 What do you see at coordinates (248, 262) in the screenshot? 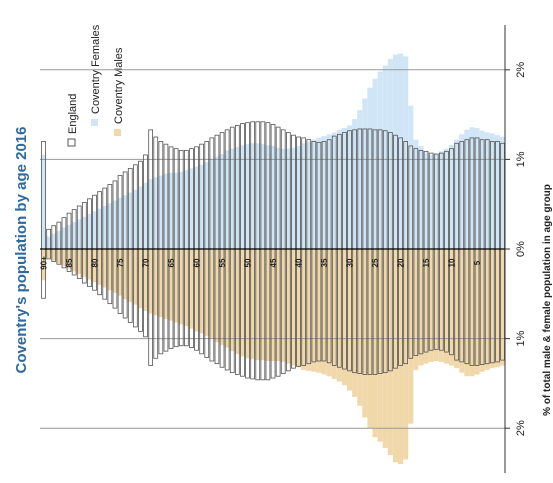
I see `age-label: 50` at bounding box center [248, 262].